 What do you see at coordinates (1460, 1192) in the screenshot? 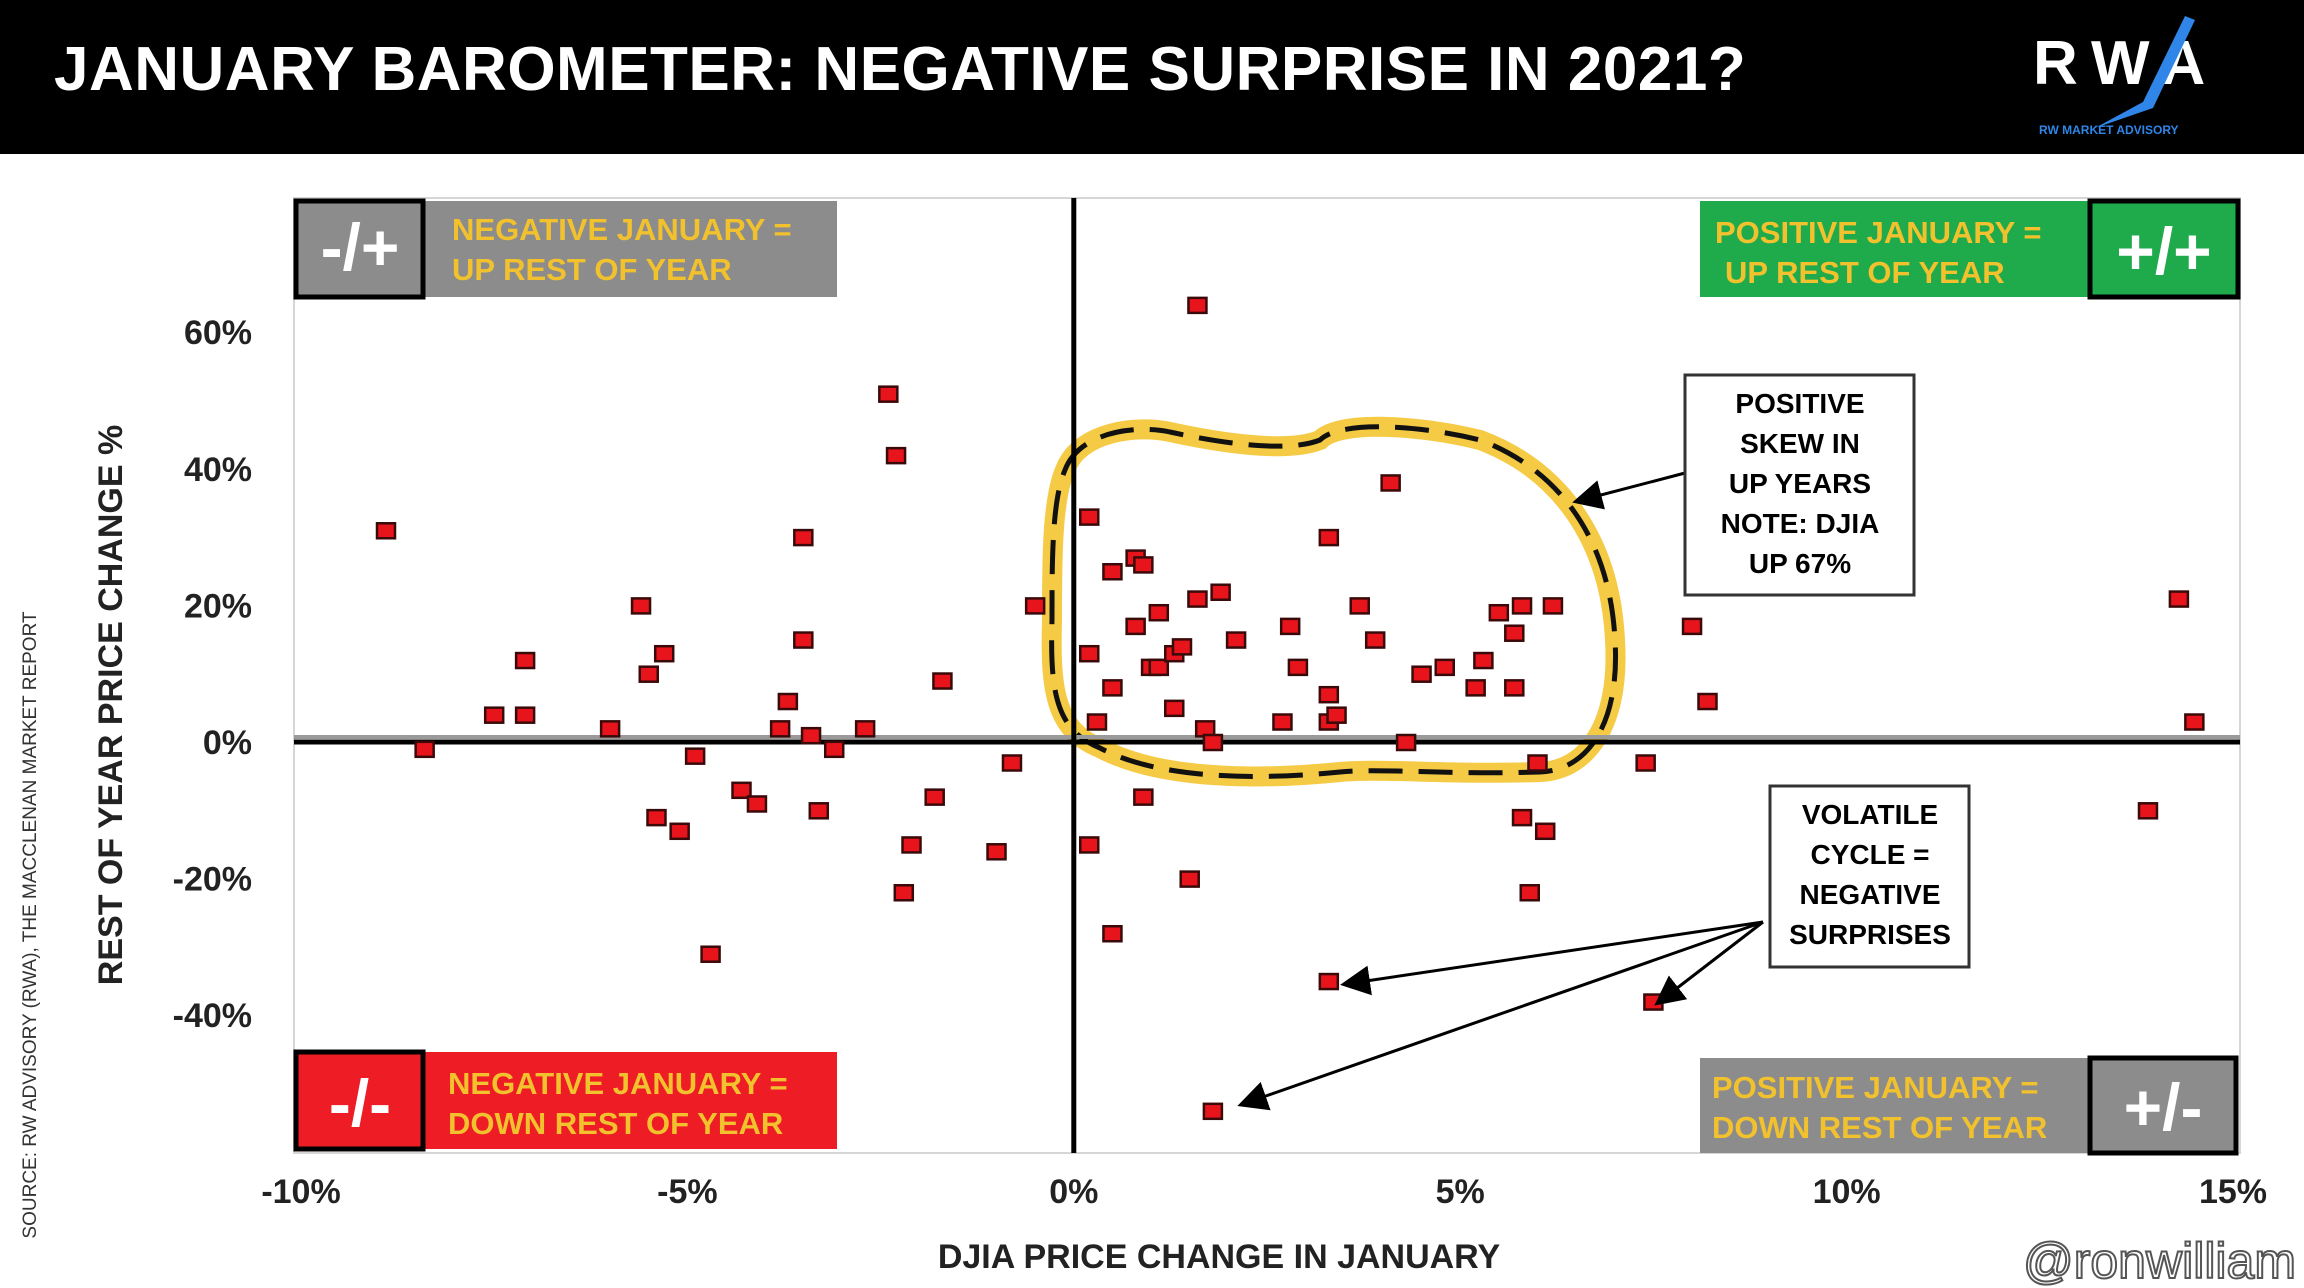
I see `x-tick-label: 5%` at bounding box center [1460, 1192].